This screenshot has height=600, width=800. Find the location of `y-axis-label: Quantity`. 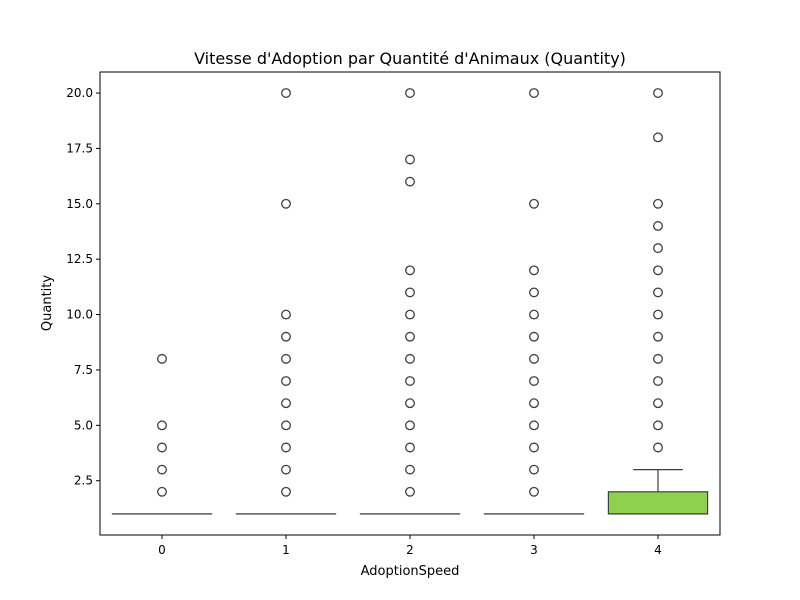

y-axis-label: Quantity is located at coordinates (47, 303).